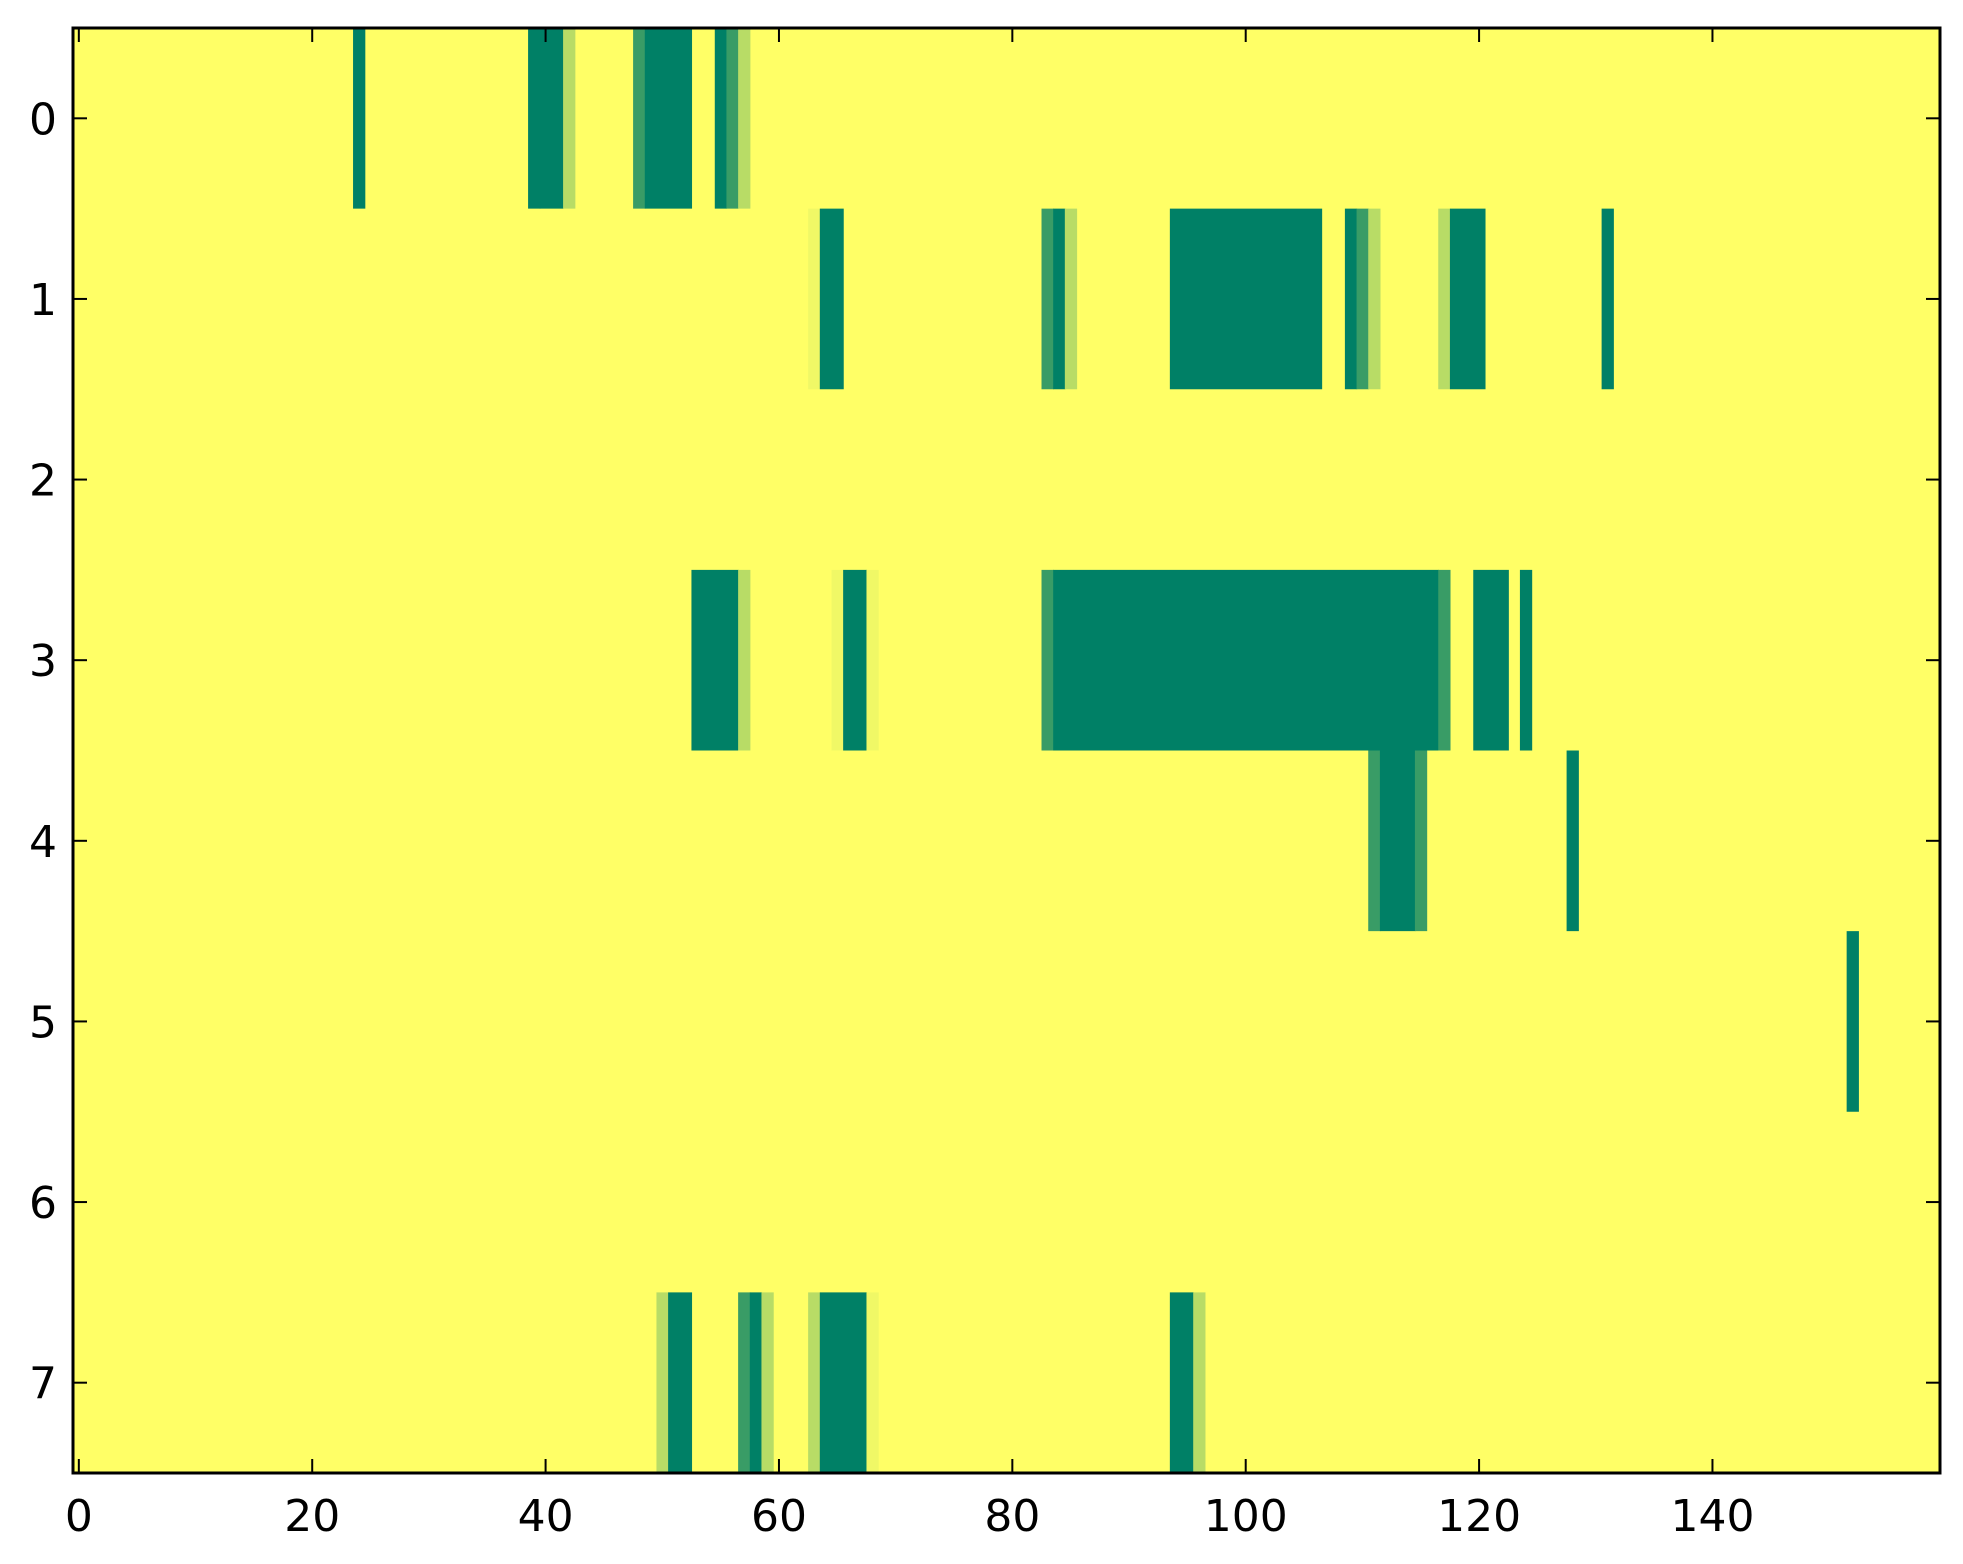 This screenshot has height=1564, width=1963. I want to click on x-tick-label: 60, so click(779, 1516).